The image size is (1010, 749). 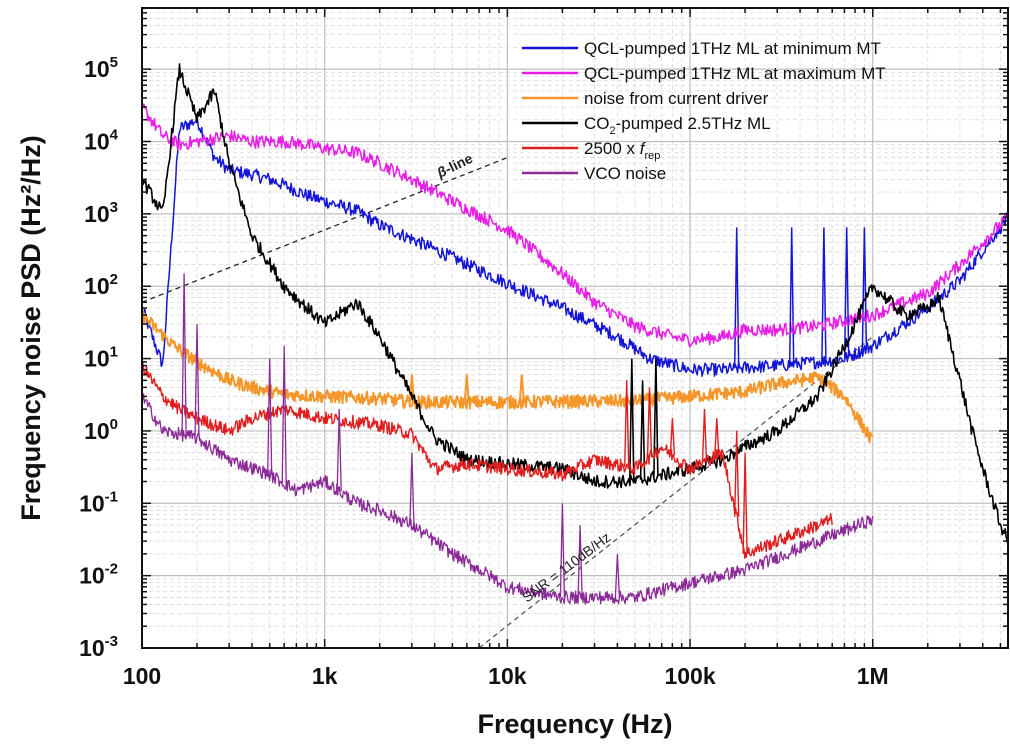 What do you see at coordinates (98, 502) in the screenshot?
I see `y-tick-label: 10⁻¹` at bounding box center [98, 502].